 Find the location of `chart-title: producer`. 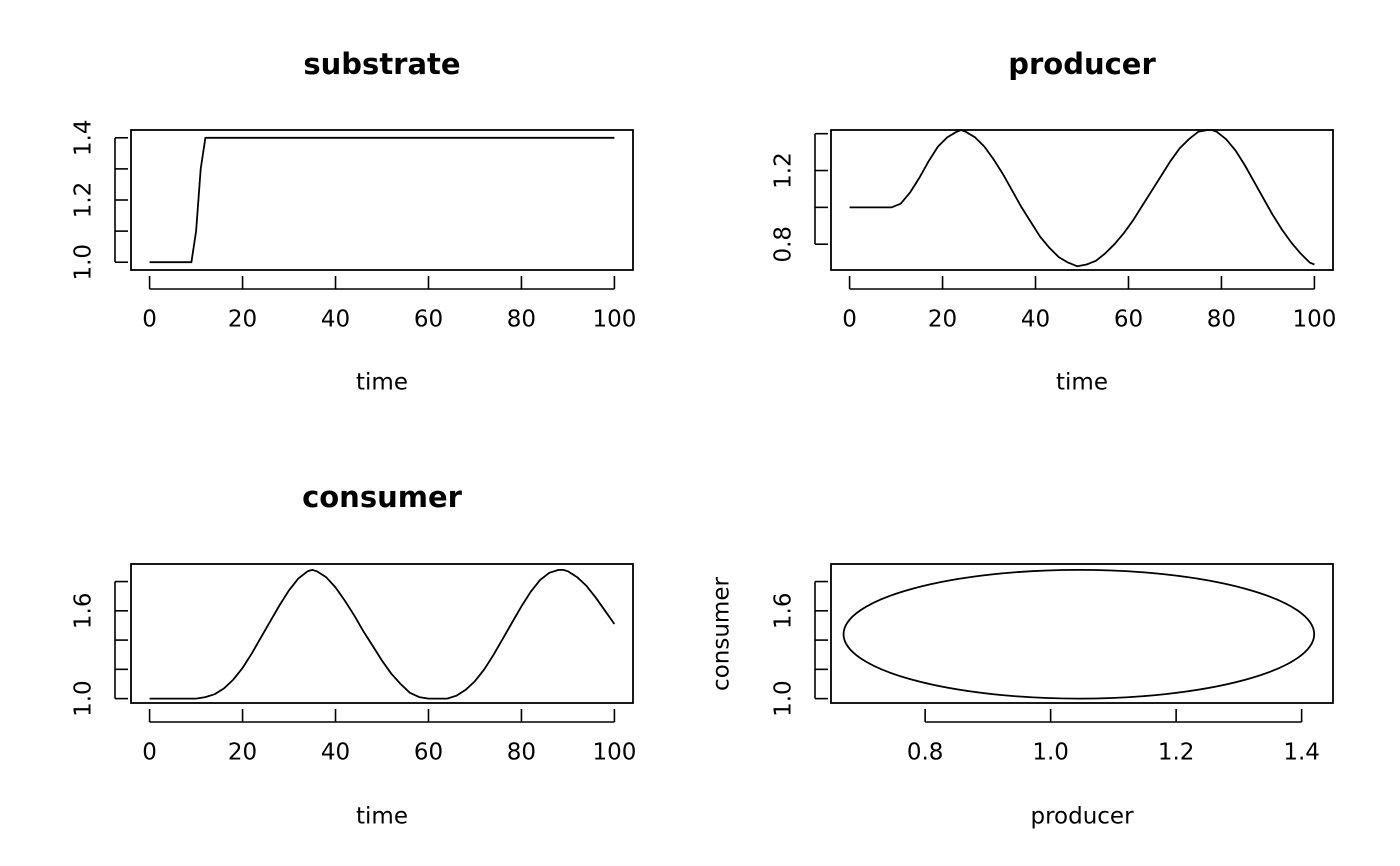

chart-title: producer is located at coordinates (1082, 64).